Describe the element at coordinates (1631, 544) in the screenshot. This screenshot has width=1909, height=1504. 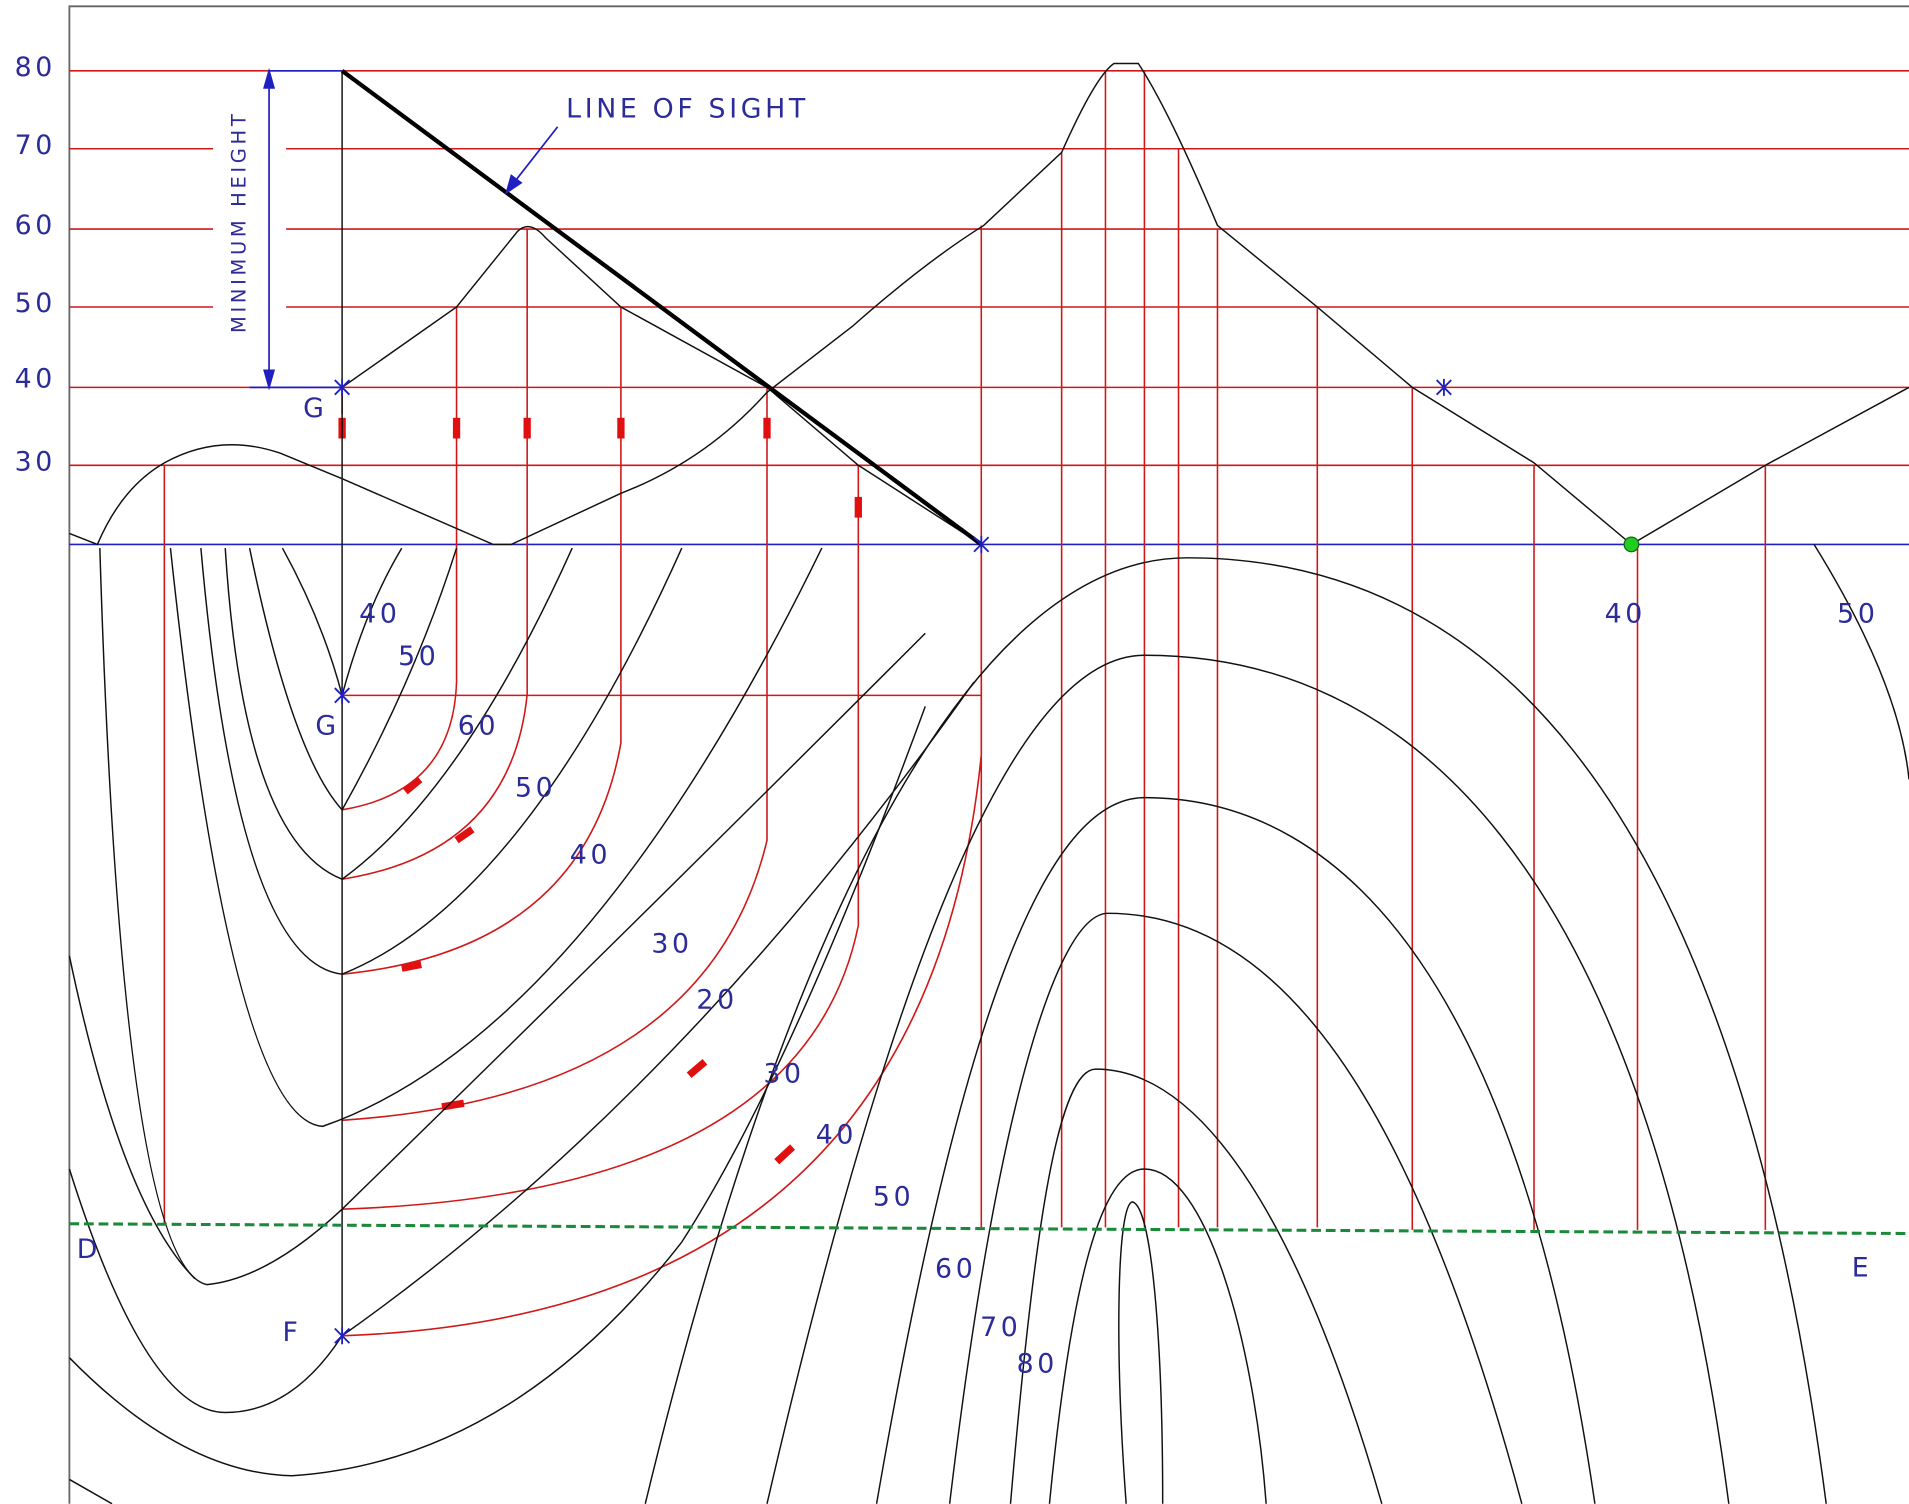
I see `point` at that location.